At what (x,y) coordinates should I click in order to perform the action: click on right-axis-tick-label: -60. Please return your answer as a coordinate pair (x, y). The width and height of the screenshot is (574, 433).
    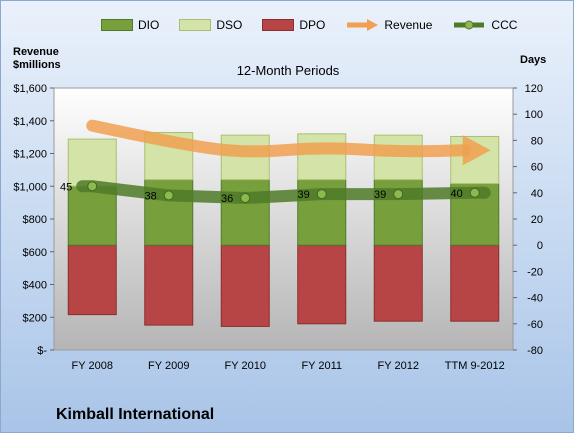
    Looking at the image, I should click on (535, 325).